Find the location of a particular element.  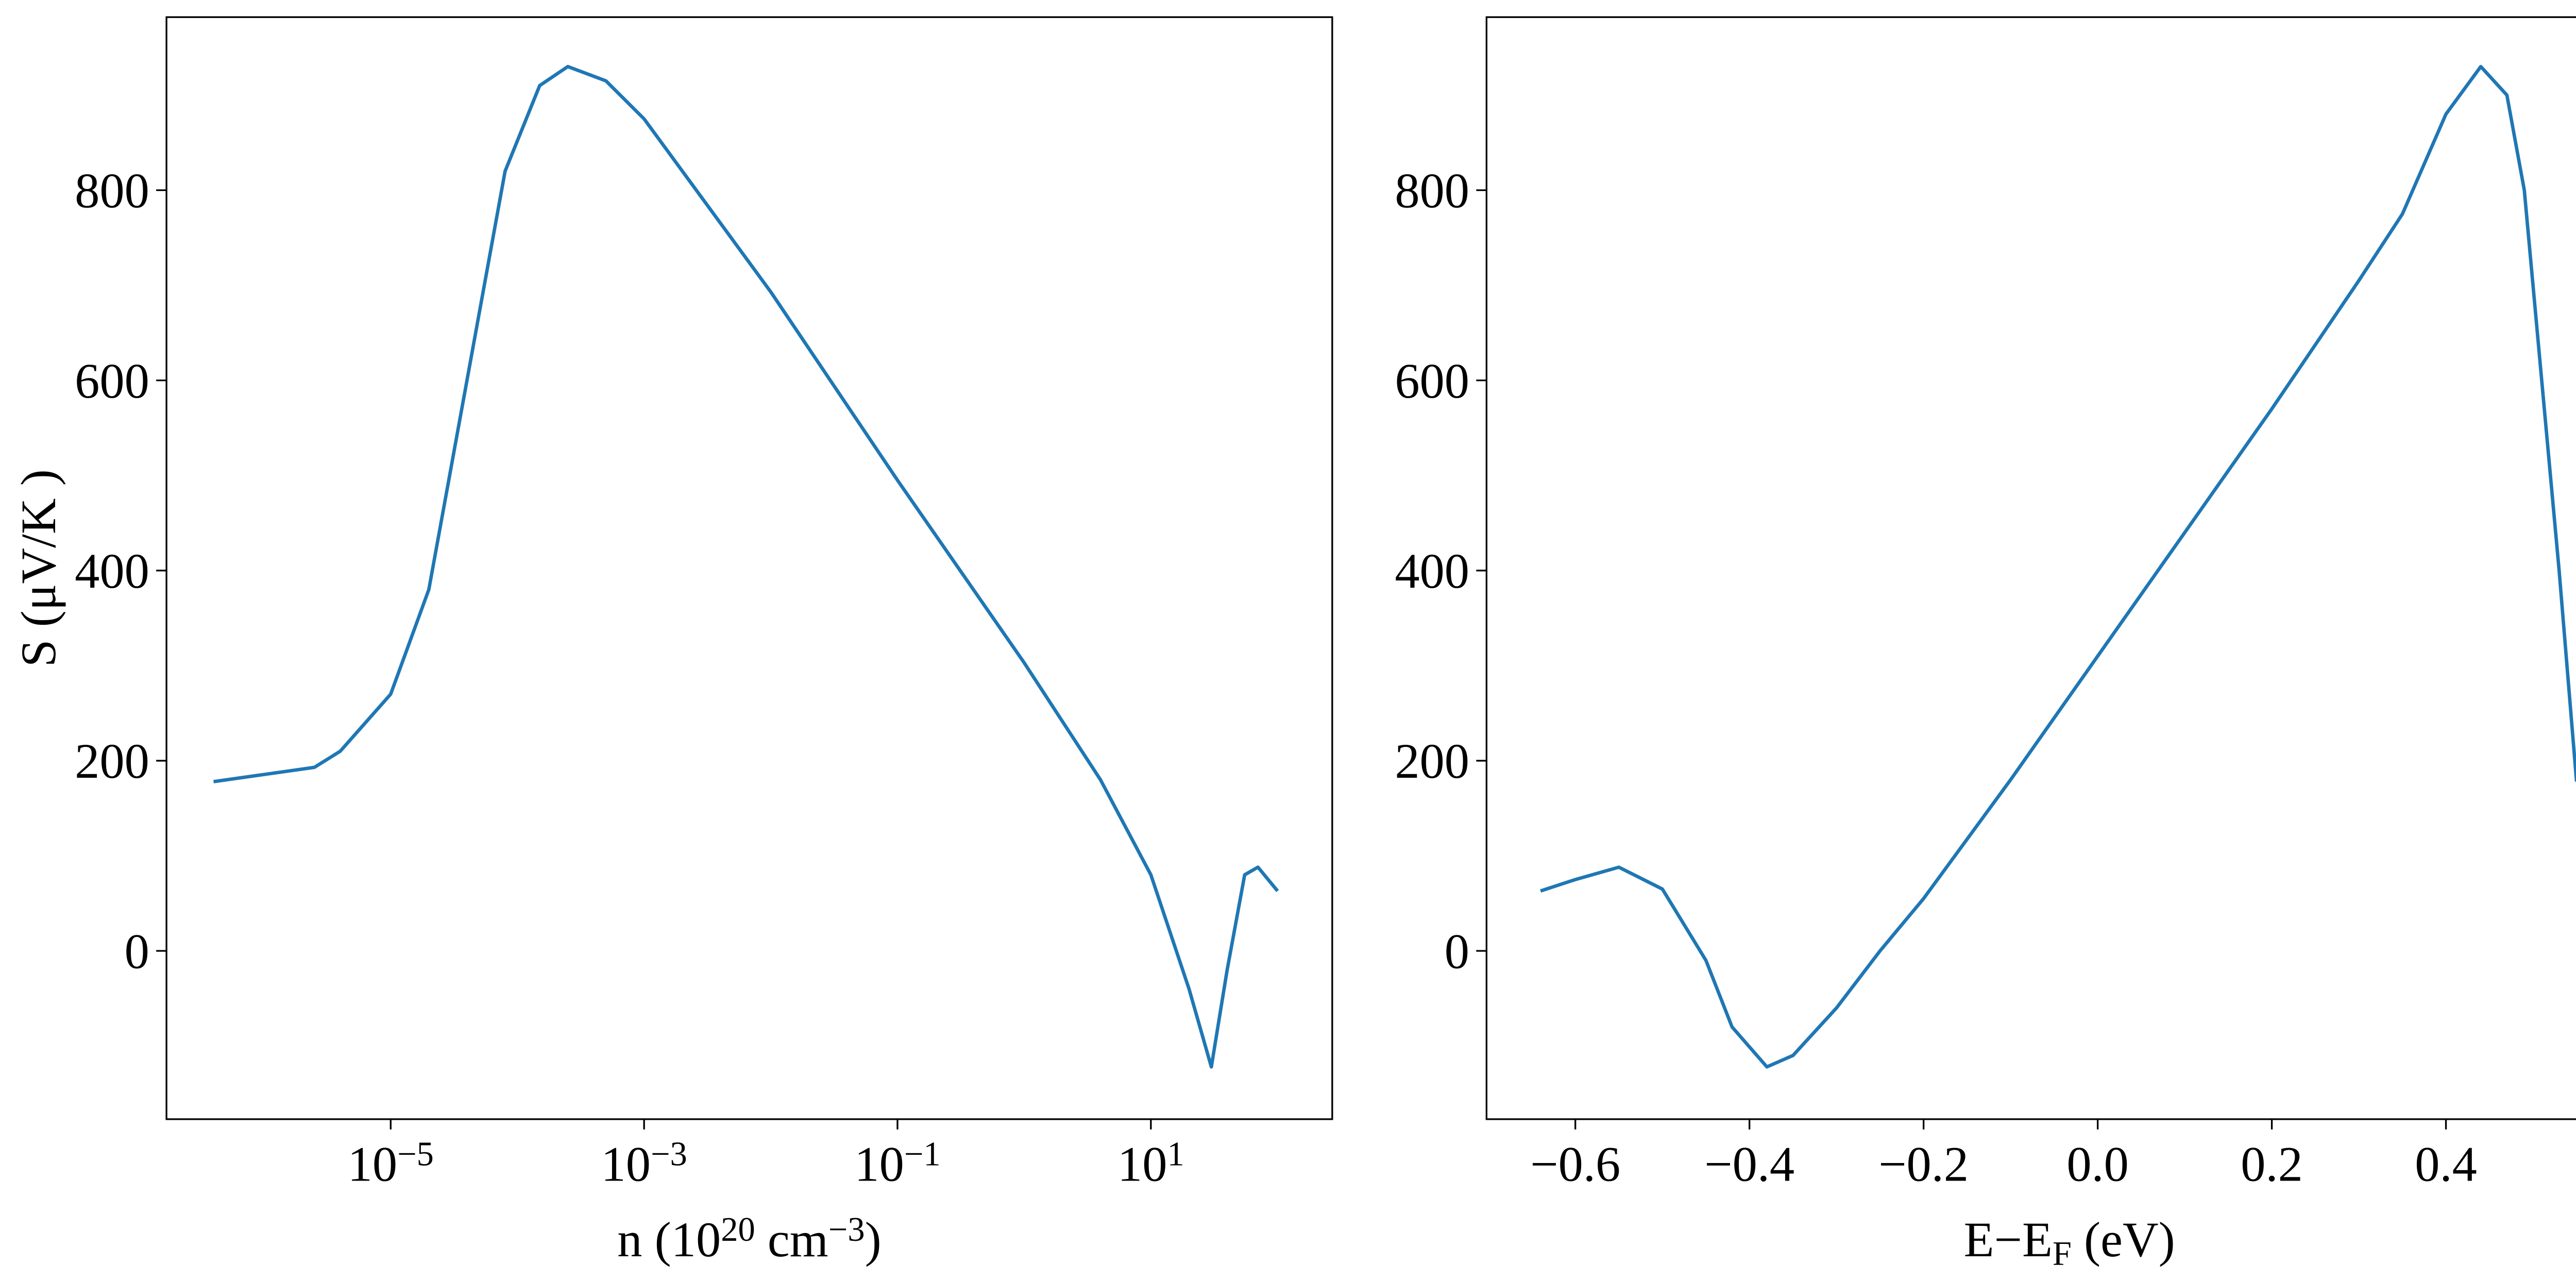

x-tick-label: −0.4 is located at coordinates (1749, 1164).